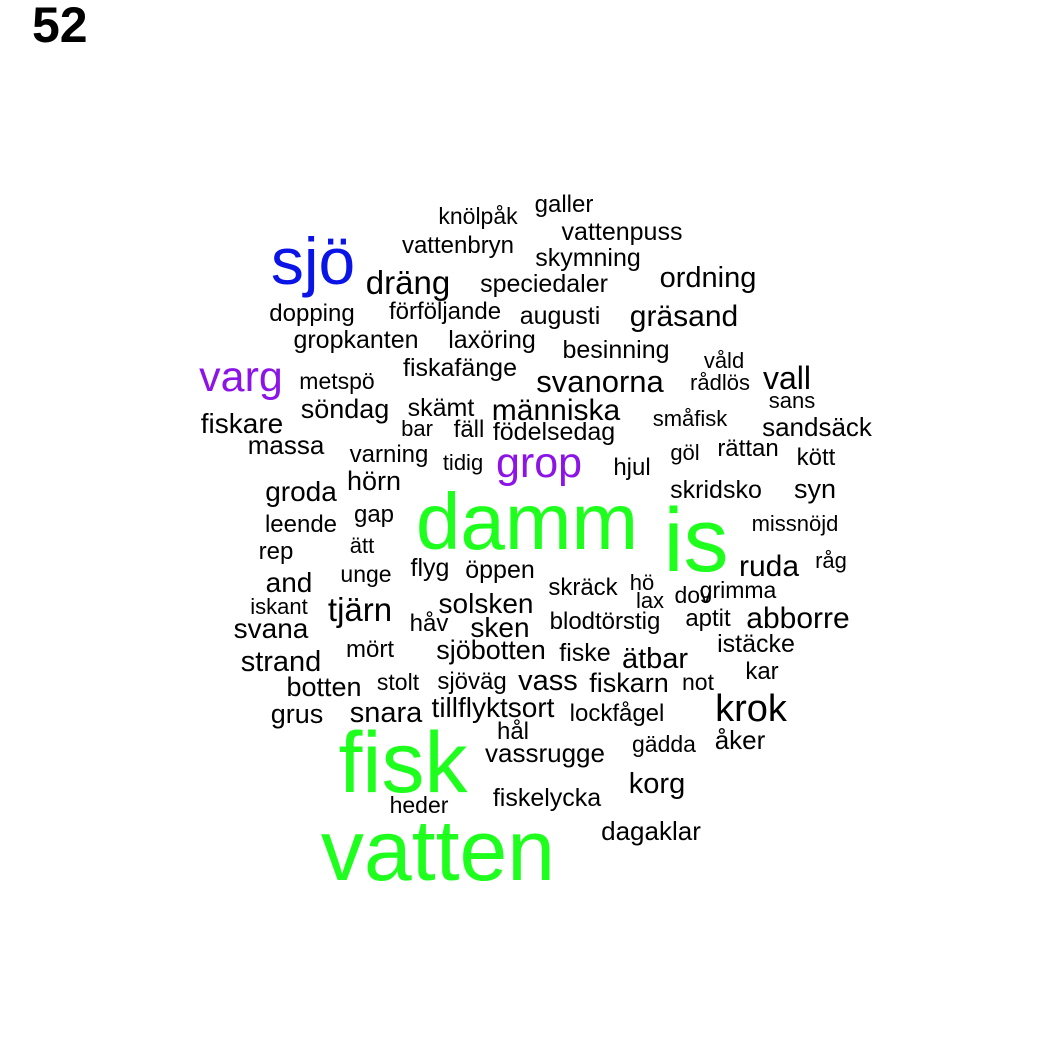 This screenshot has width=1050, height=1050. What do you see at coordinates (544, 284) in the screenshot?
I see `word-7: speciedaler` at bounding box center [544, 284].